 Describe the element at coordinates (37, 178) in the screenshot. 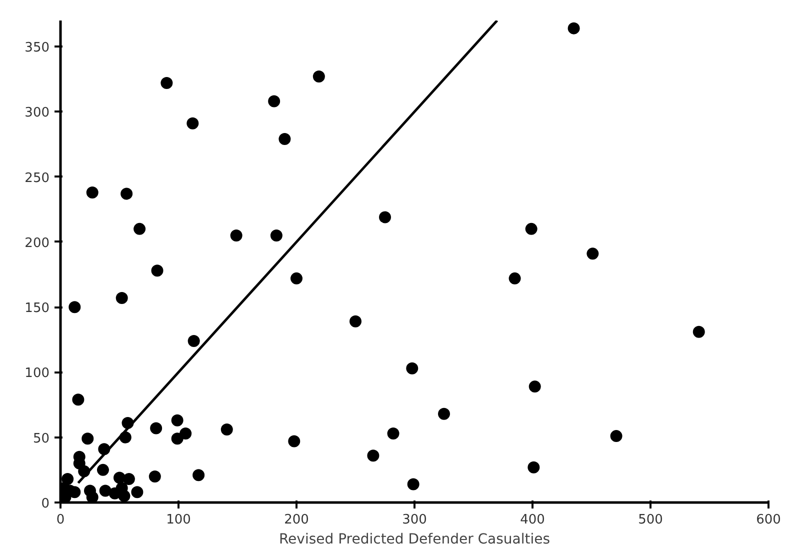

I see `y-tick-label: 250` at that location.